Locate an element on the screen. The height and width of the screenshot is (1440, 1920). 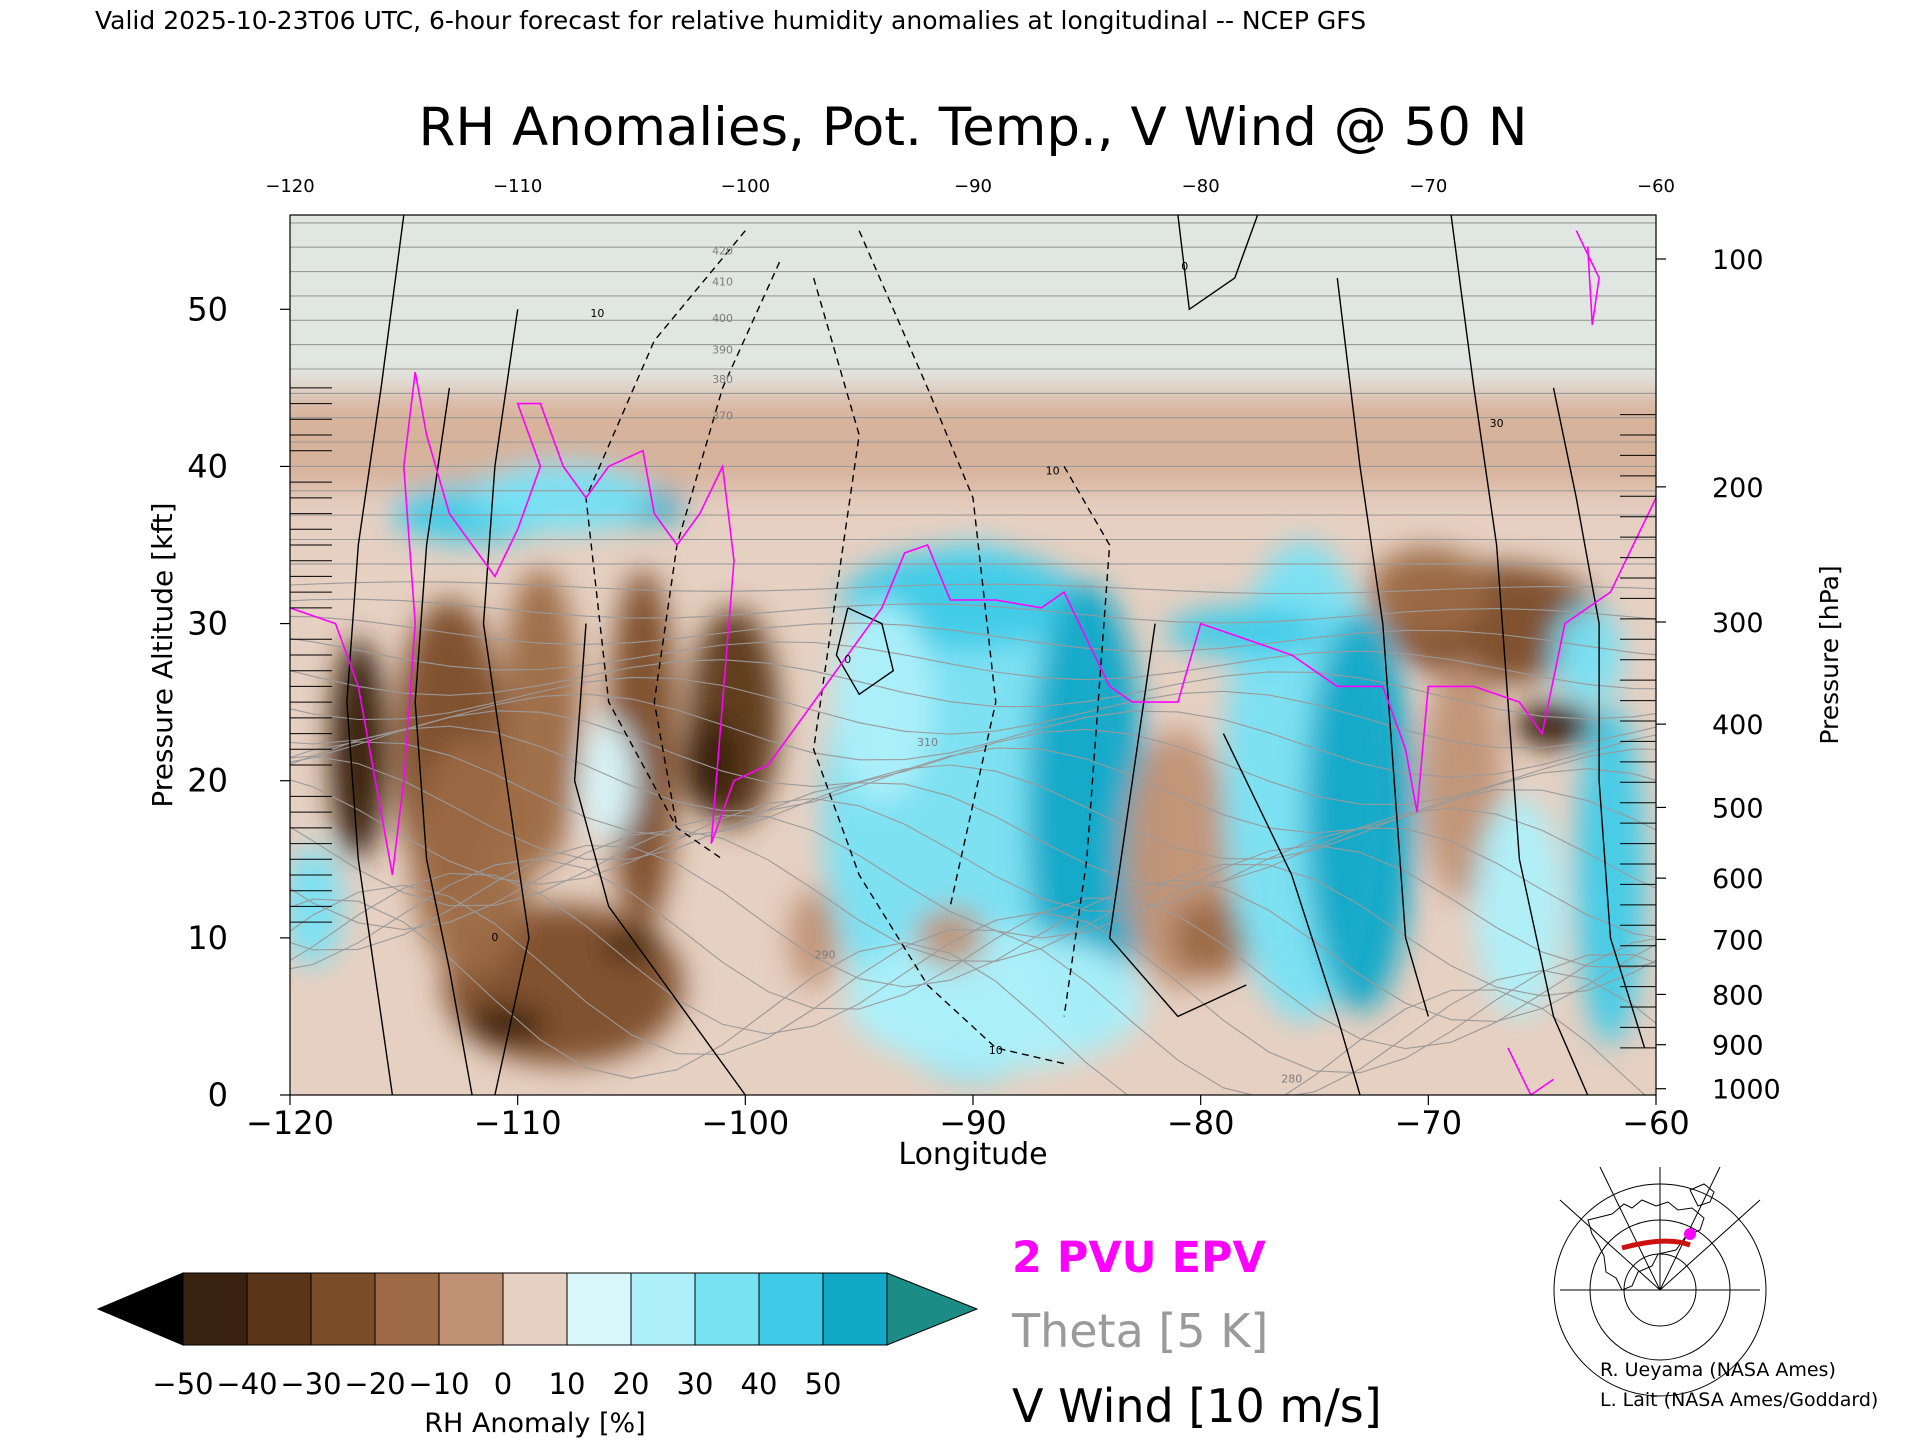
y-tick-label: 20 is located at coordinates (207, 781).